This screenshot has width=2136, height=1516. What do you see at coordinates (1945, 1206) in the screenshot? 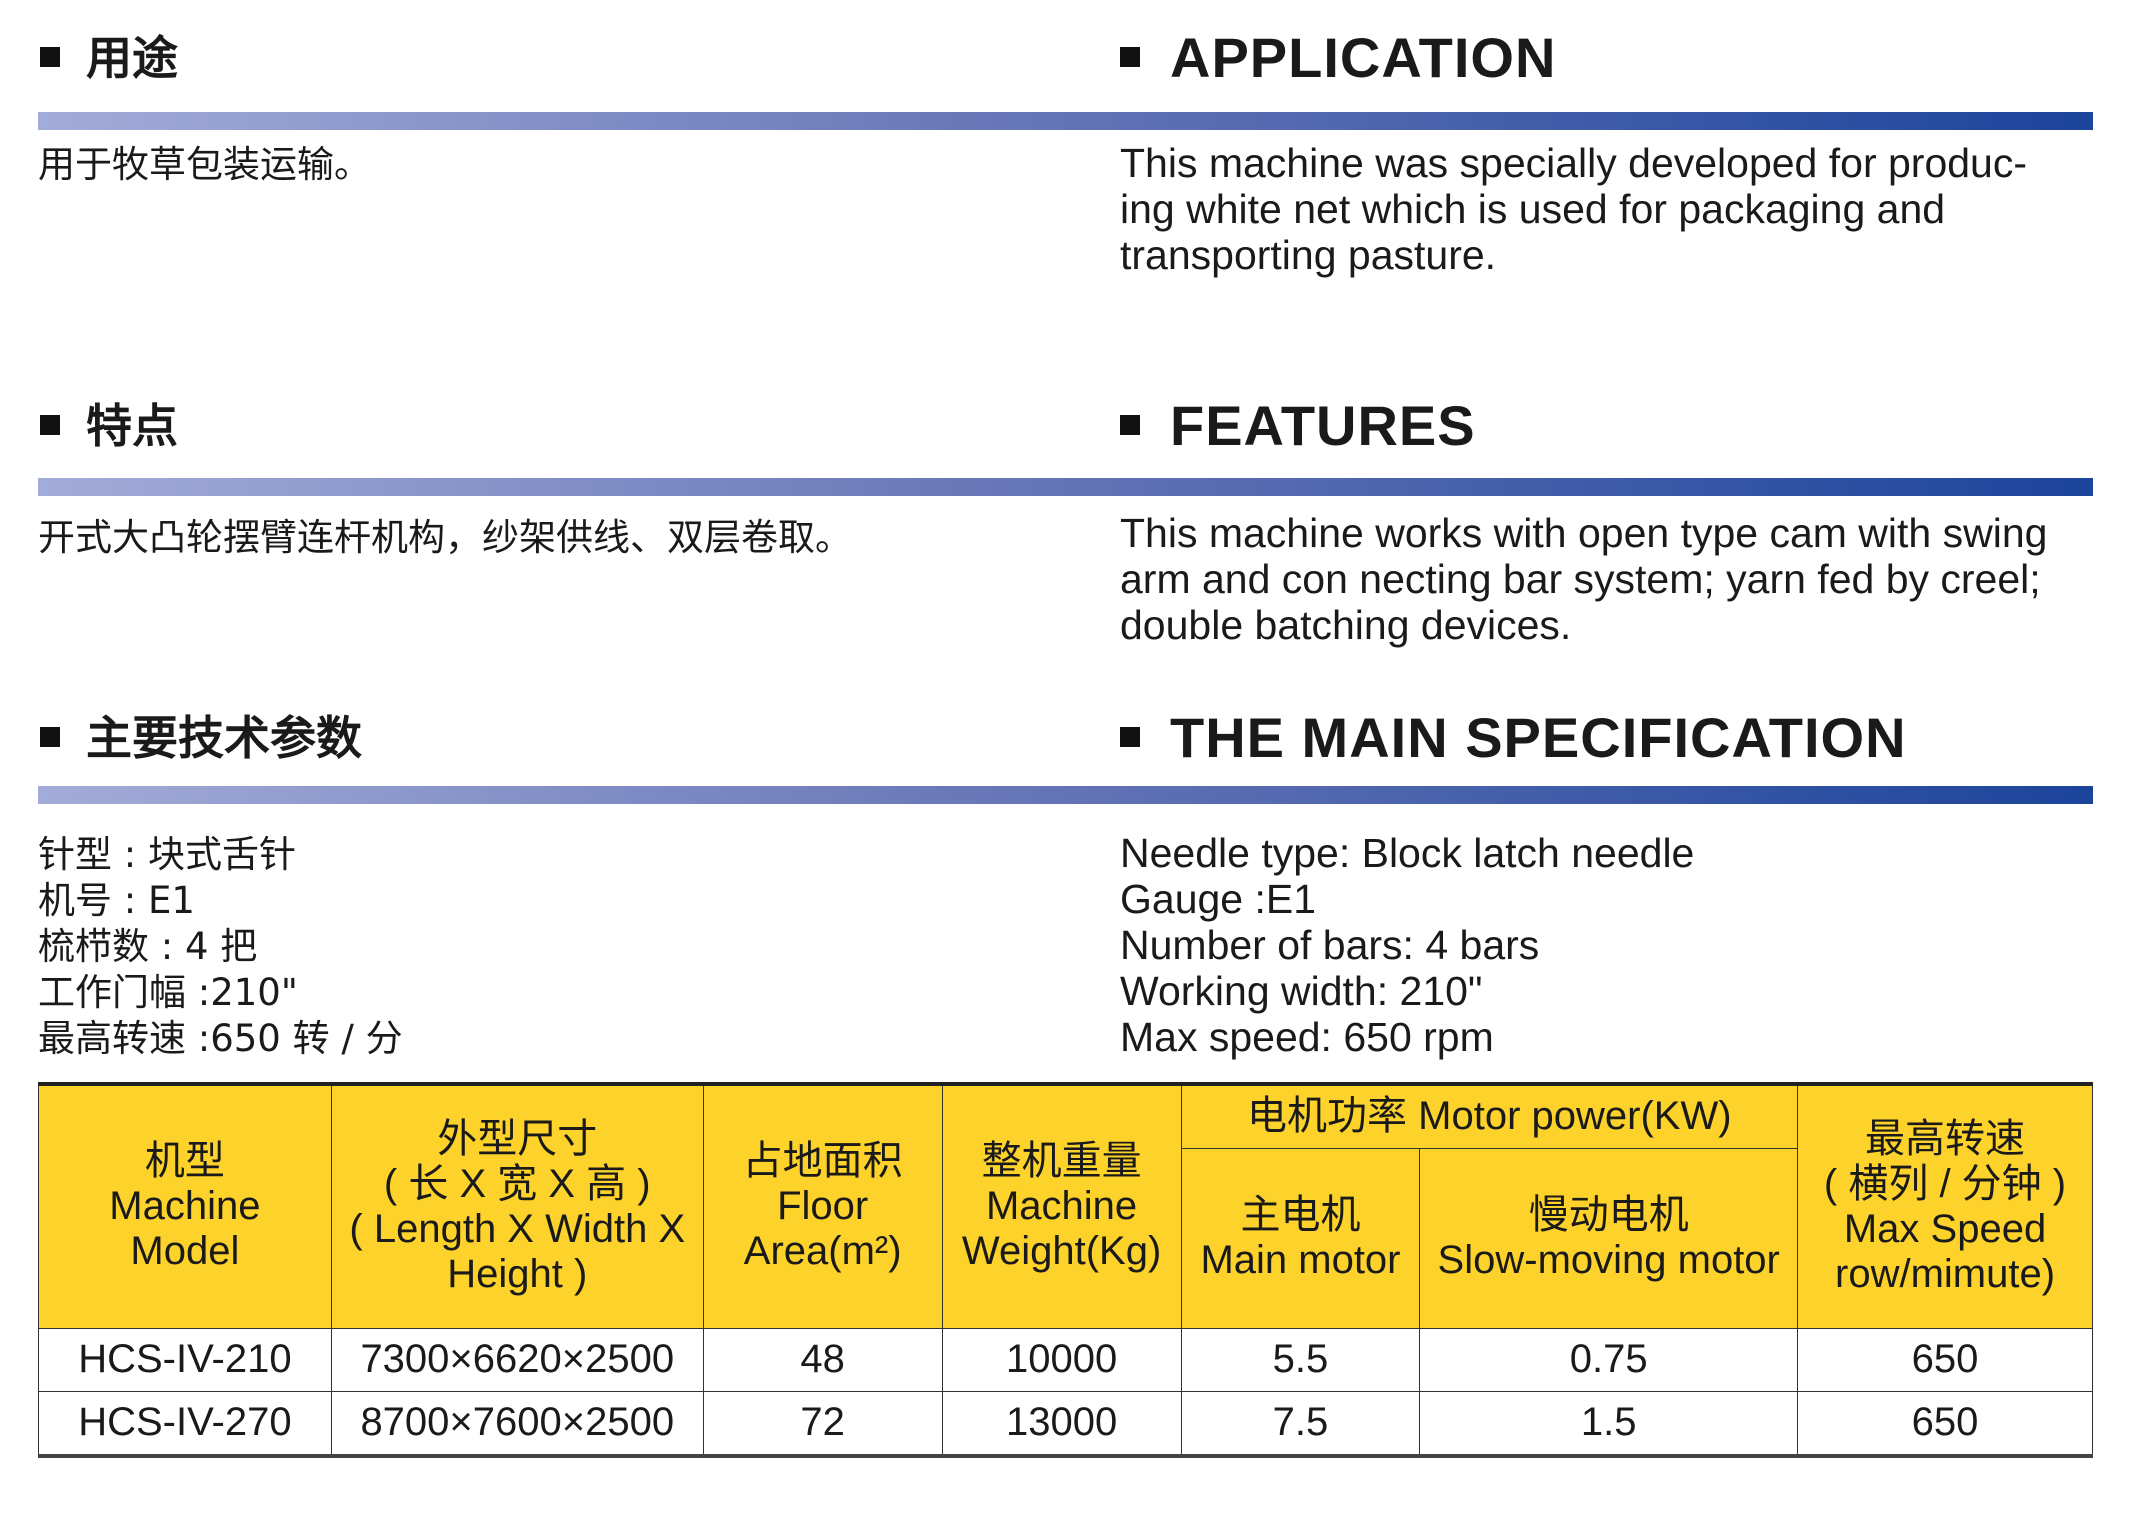
I see `header-max-speed: 最高转速( 横列 / 分钟 ) Max Speed row/mimute)` at bounding box center [1945, 1206].